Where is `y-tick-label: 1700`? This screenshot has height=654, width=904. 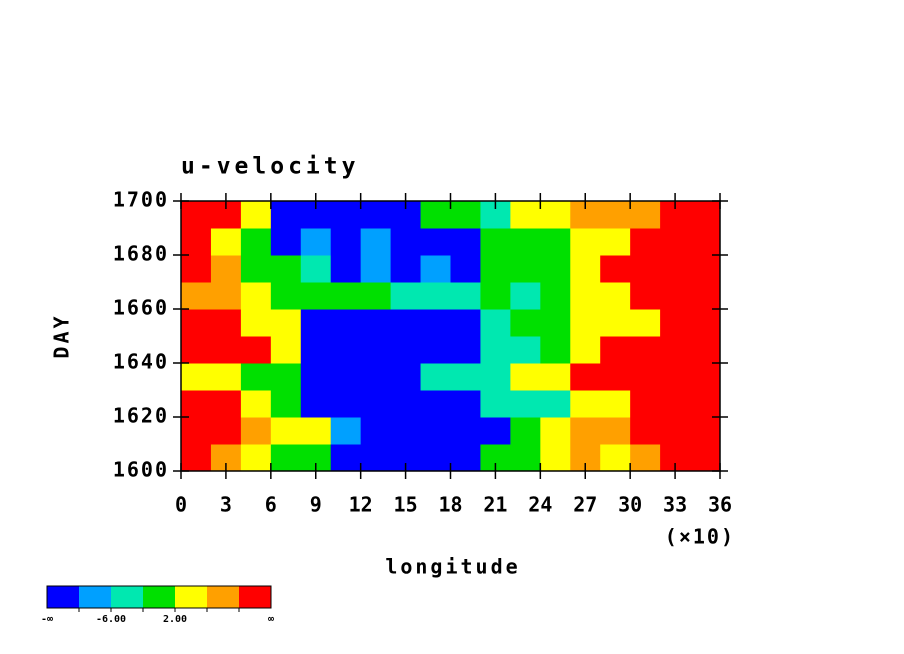
y-tick-label: 1700 is located at coordinates (141, 200).